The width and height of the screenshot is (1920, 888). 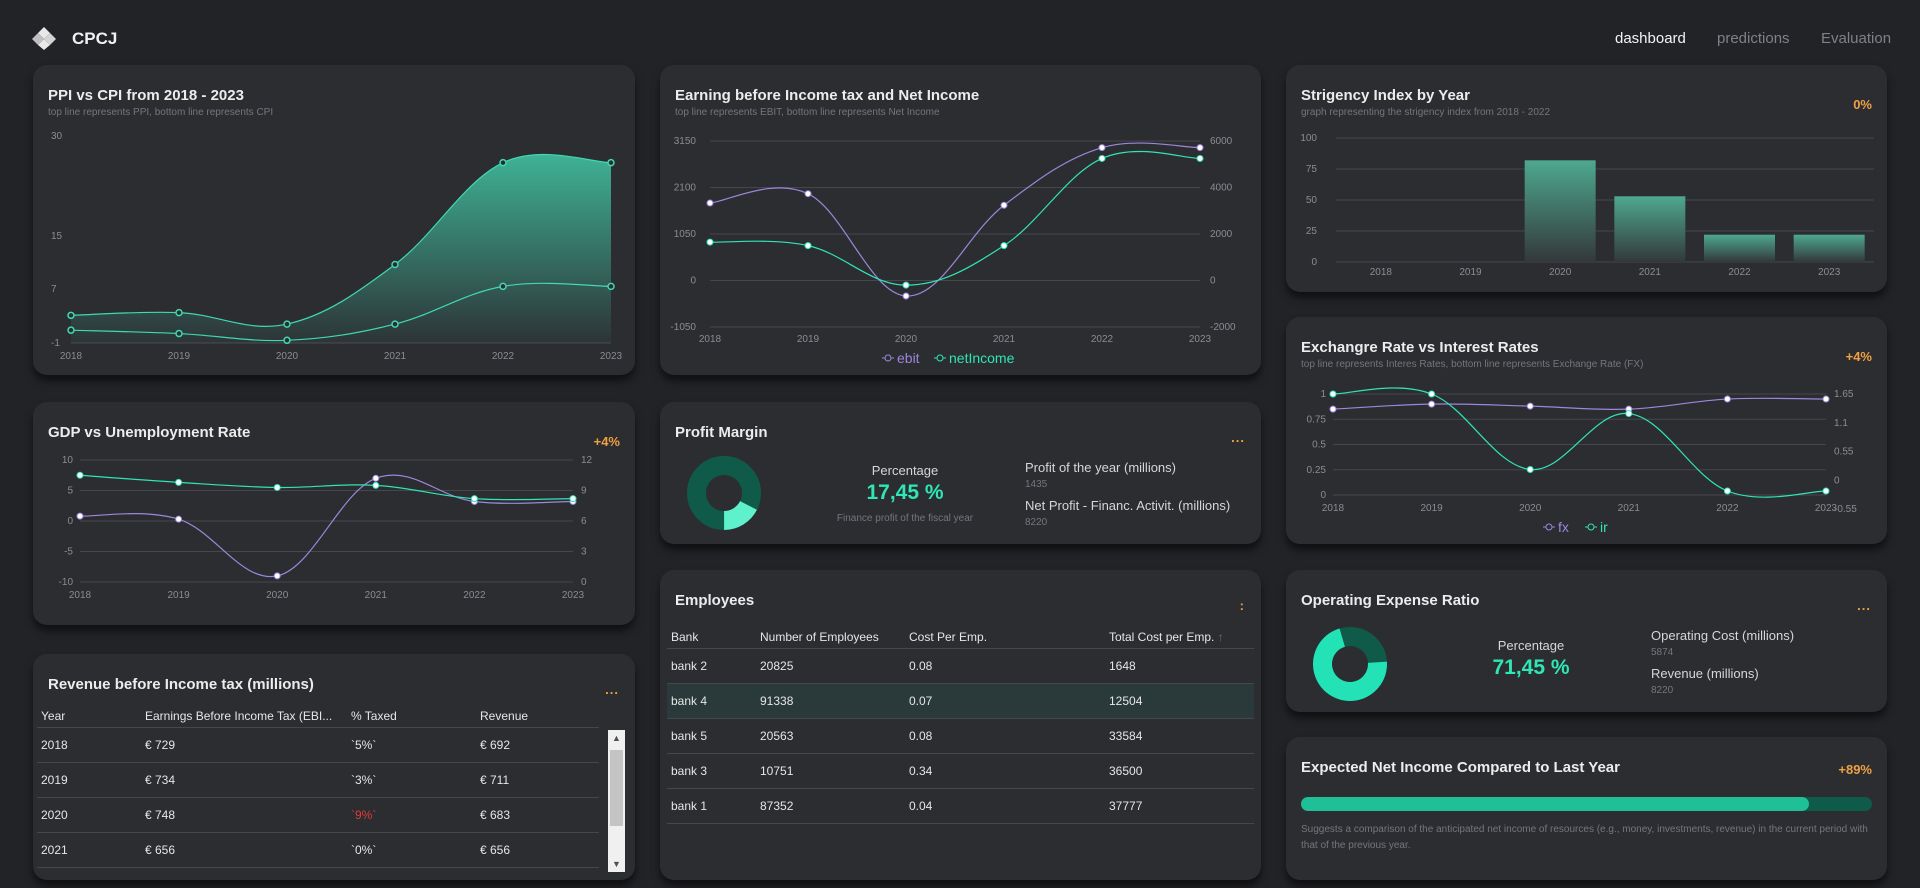 I want to click on metric-label: Operating Cost (millions), so click(x=1723, y=635).